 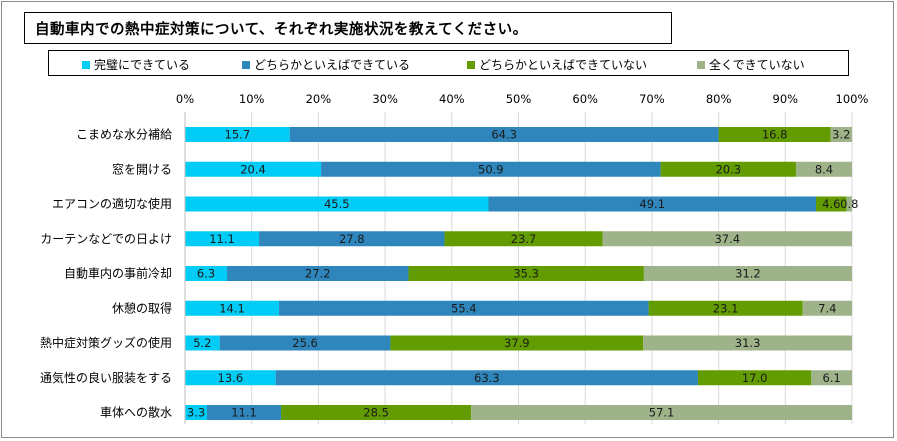 I want to click on category-label: カーテンなどでの日よけ, so click(x=106, y=239).